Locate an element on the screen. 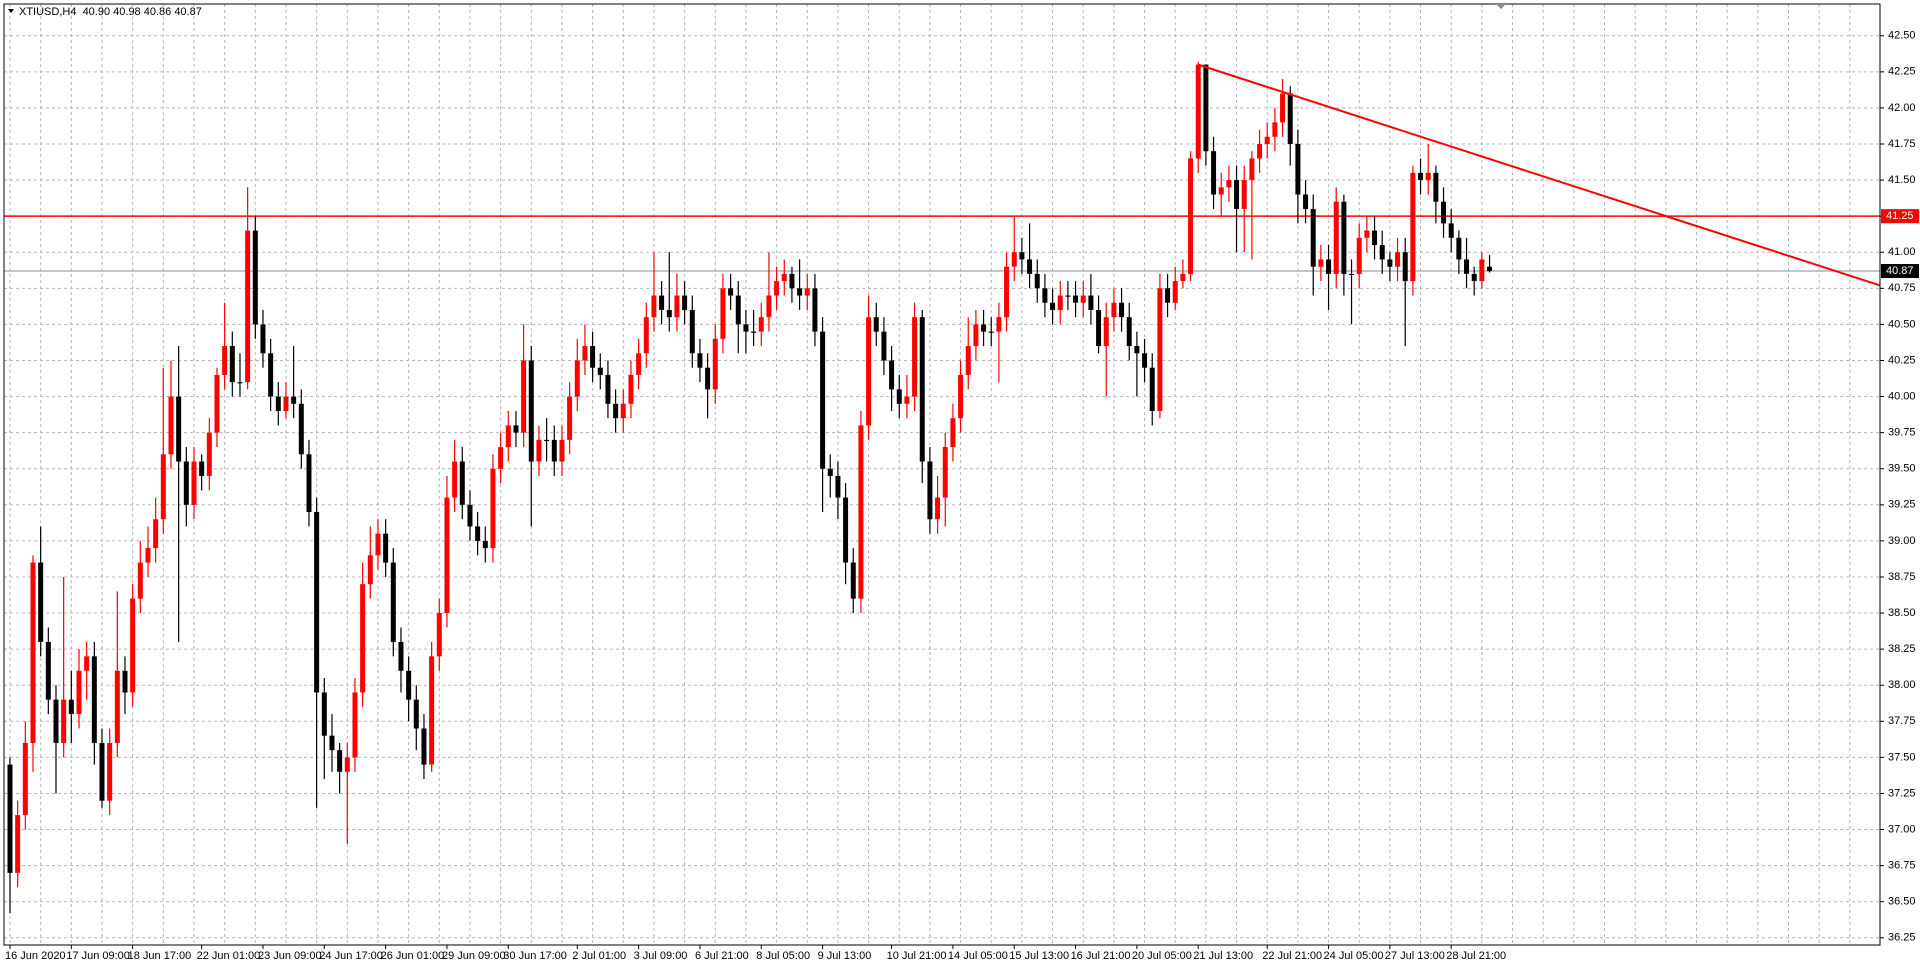  x-tick-label: 22 Jul 21:00 is located at coordinates (1292, 956).